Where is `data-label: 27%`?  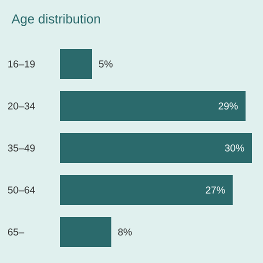
data-label: 27% is located at coordinates (215, 190).